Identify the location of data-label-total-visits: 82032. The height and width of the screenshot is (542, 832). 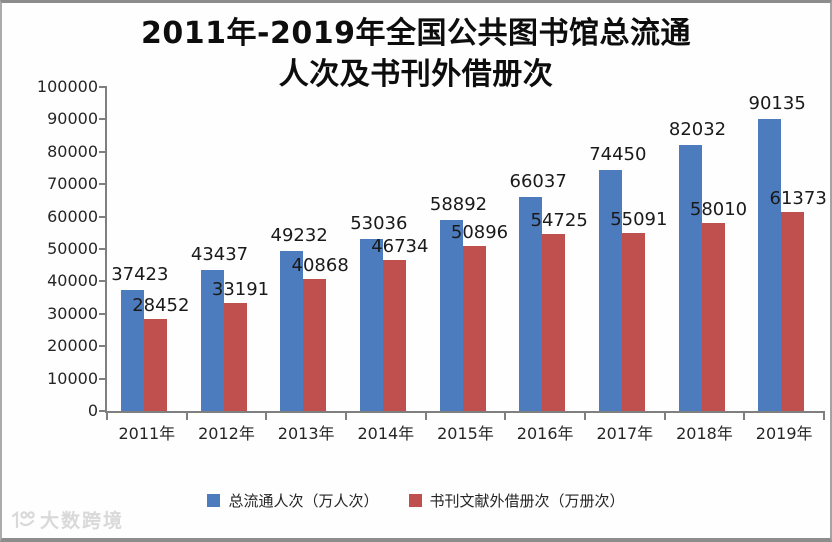
(697, 130).